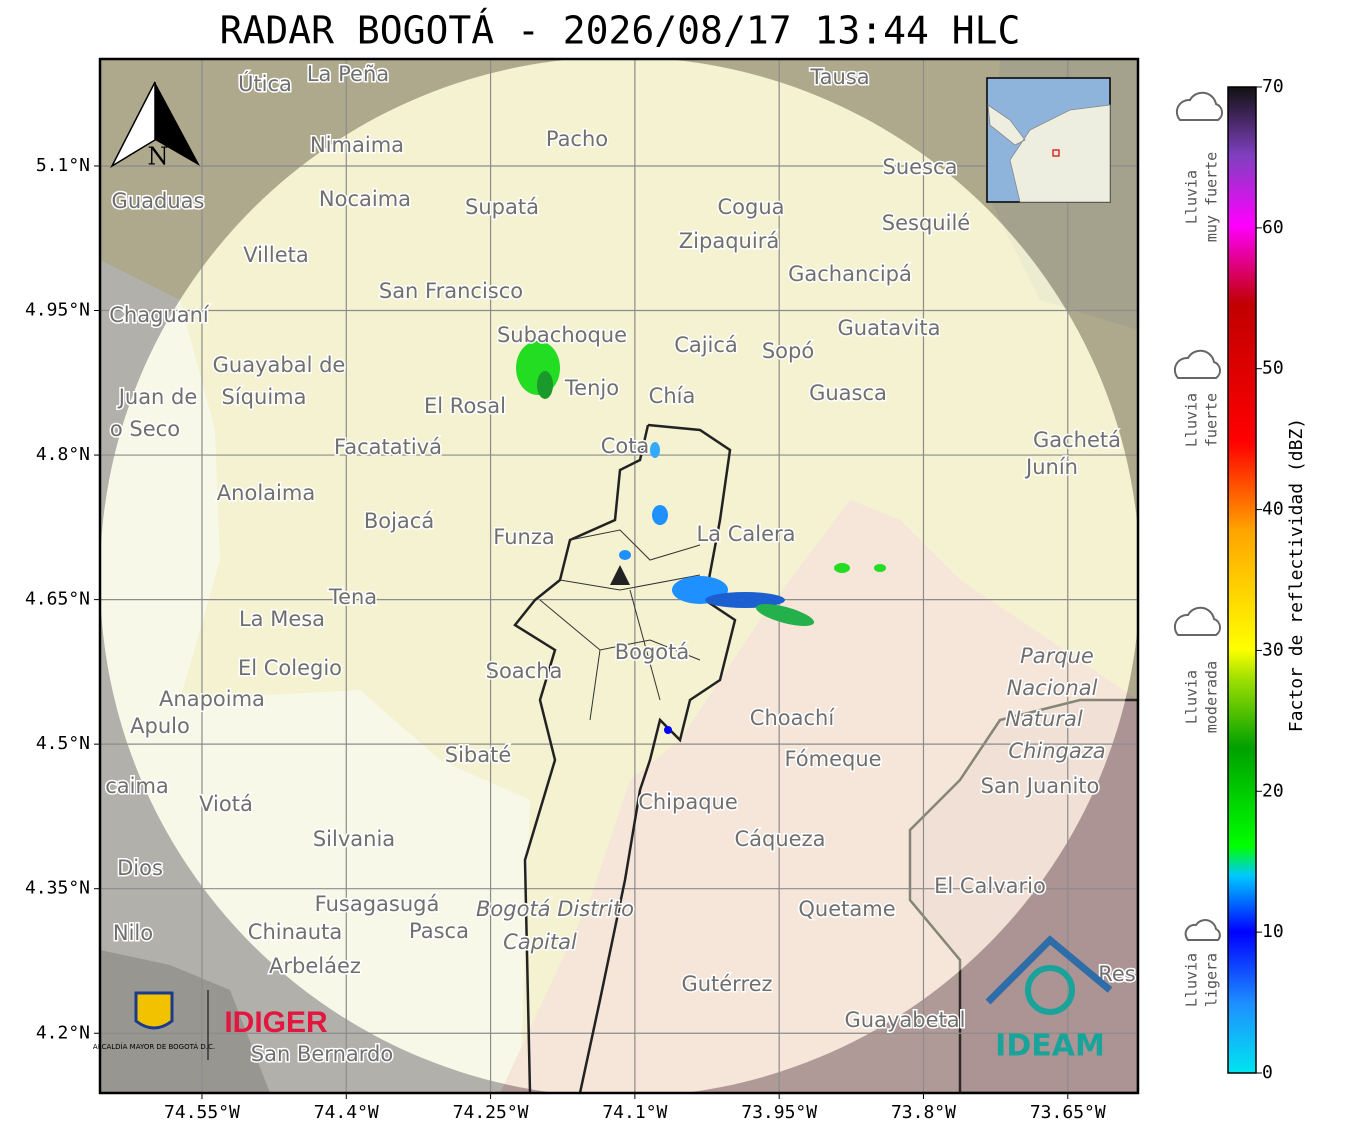 Image resolution: width=1349 pixels, height=1139 pixels. What do you see at coordinates (1273, 86) in the screenshot?
I see `colorbar-tick-label: 70` at bounding box center [1273, 86].